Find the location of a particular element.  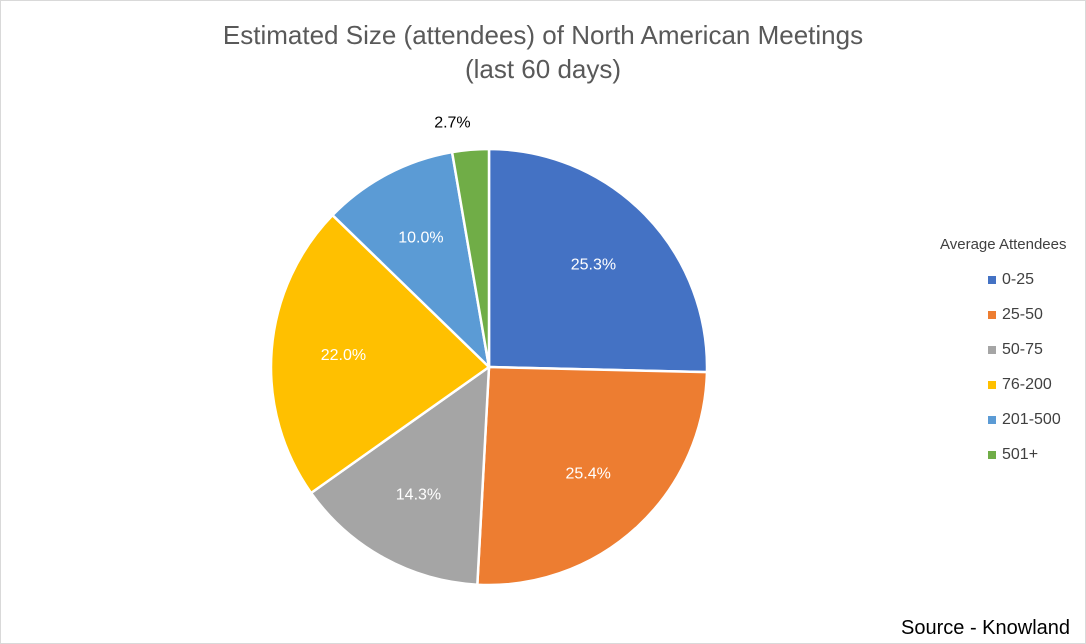

legend-item-50-75: 50-75 is located at coordinates (1027, 349).